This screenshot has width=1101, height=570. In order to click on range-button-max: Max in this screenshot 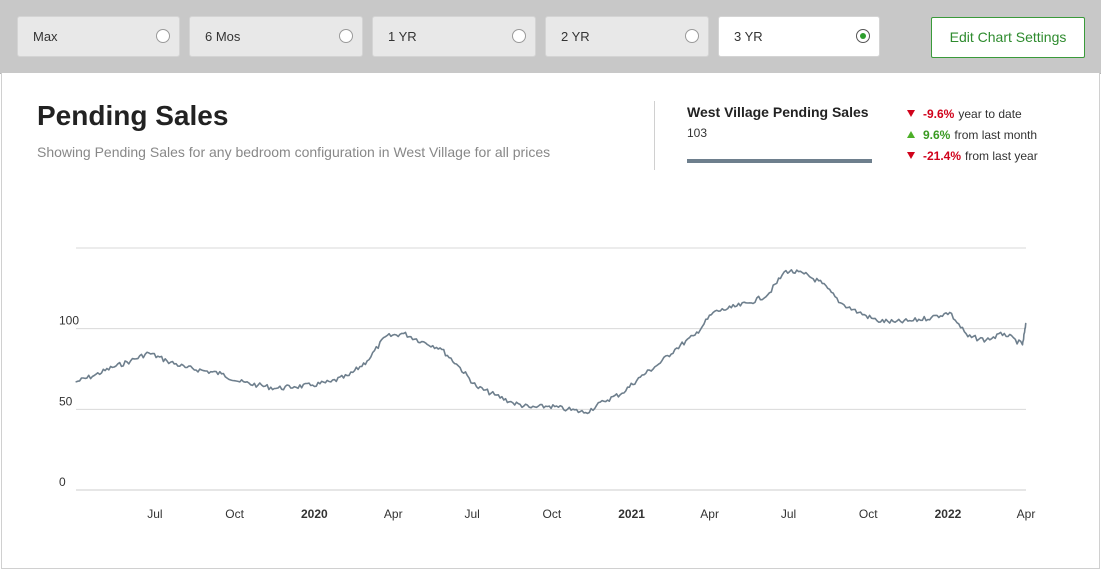, I will do `click(98, 36)`.